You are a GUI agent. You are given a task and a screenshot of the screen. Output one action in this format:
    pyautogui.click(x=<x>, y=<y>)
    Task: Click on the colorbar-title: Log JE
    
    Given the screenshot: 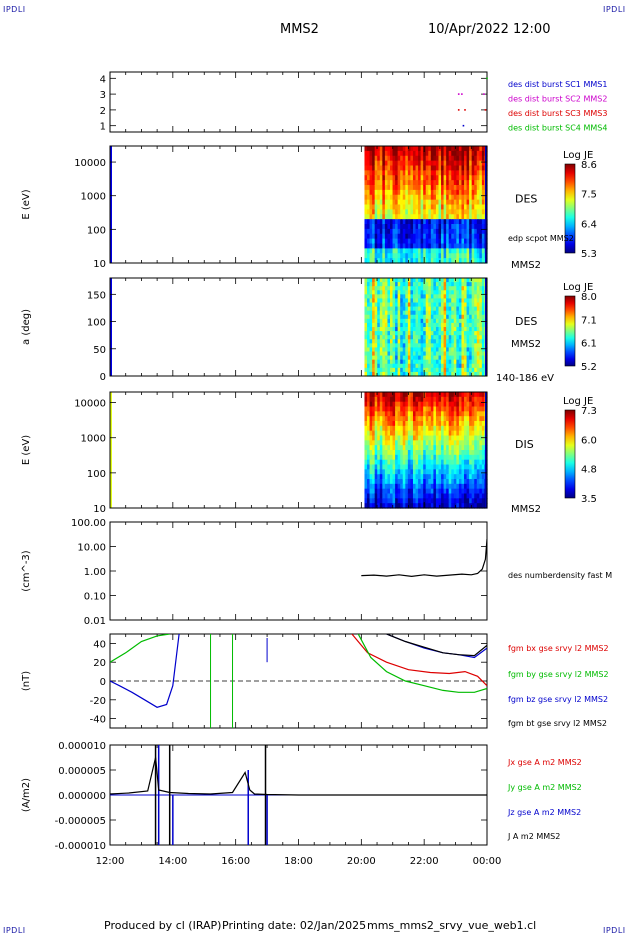 What is the action you would take?
    pyautogui.click(x=578, y=287)
    